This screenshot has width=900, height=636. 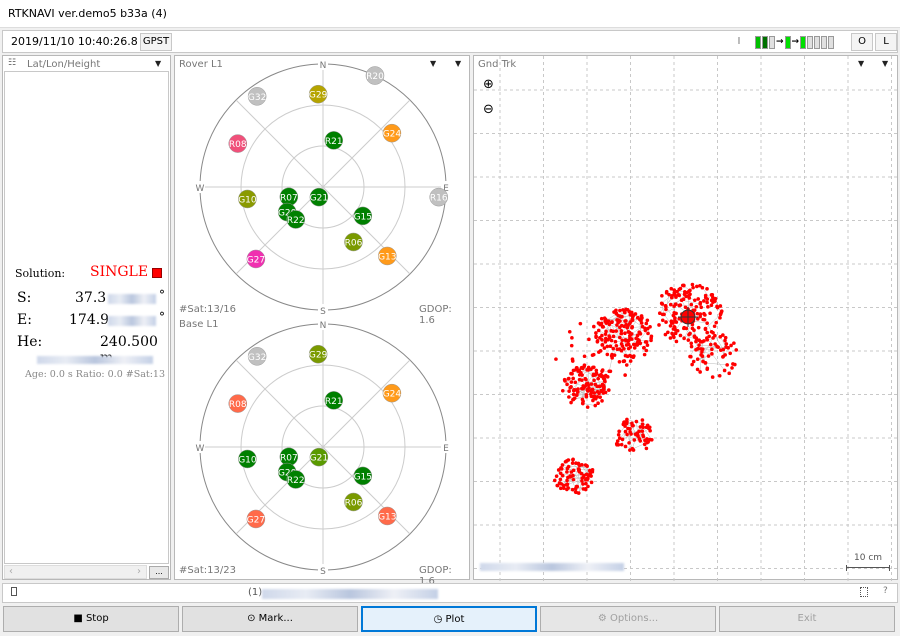 I want to click on time-system-button: GPST, so click(x=156, y=42).